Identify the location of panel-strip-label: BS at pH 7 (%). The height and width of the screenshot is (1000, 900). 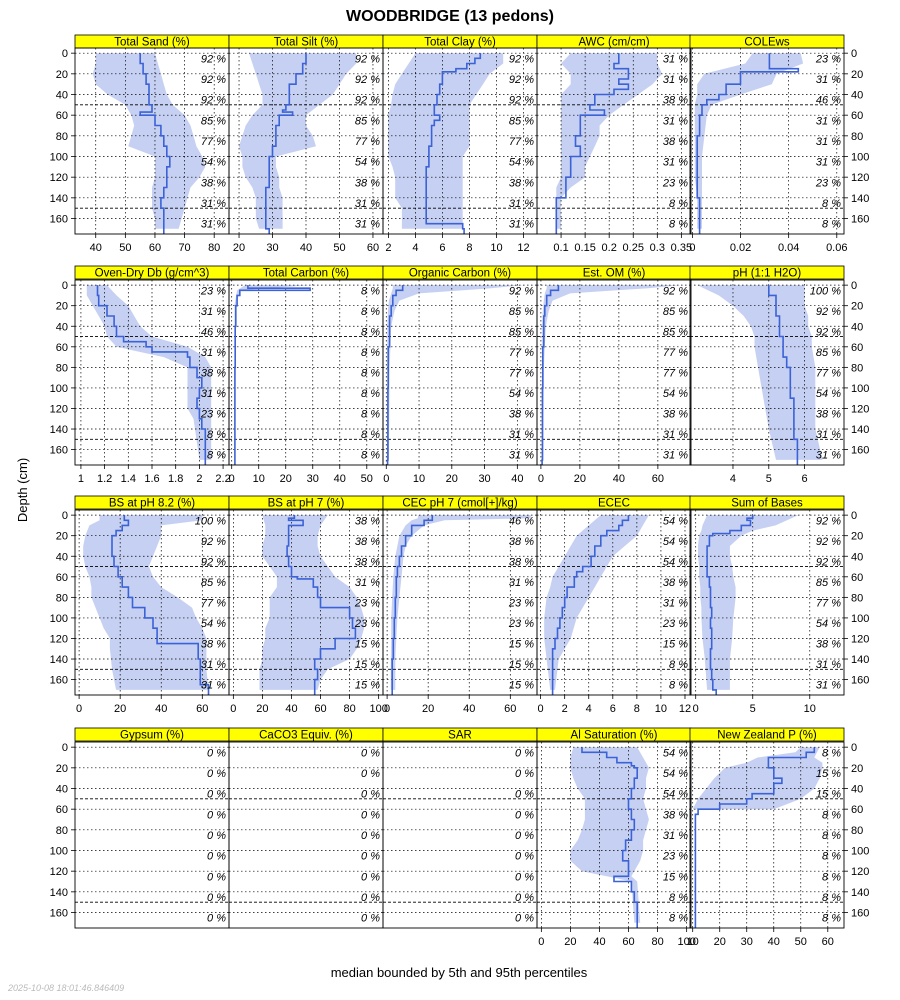
(306, 504).